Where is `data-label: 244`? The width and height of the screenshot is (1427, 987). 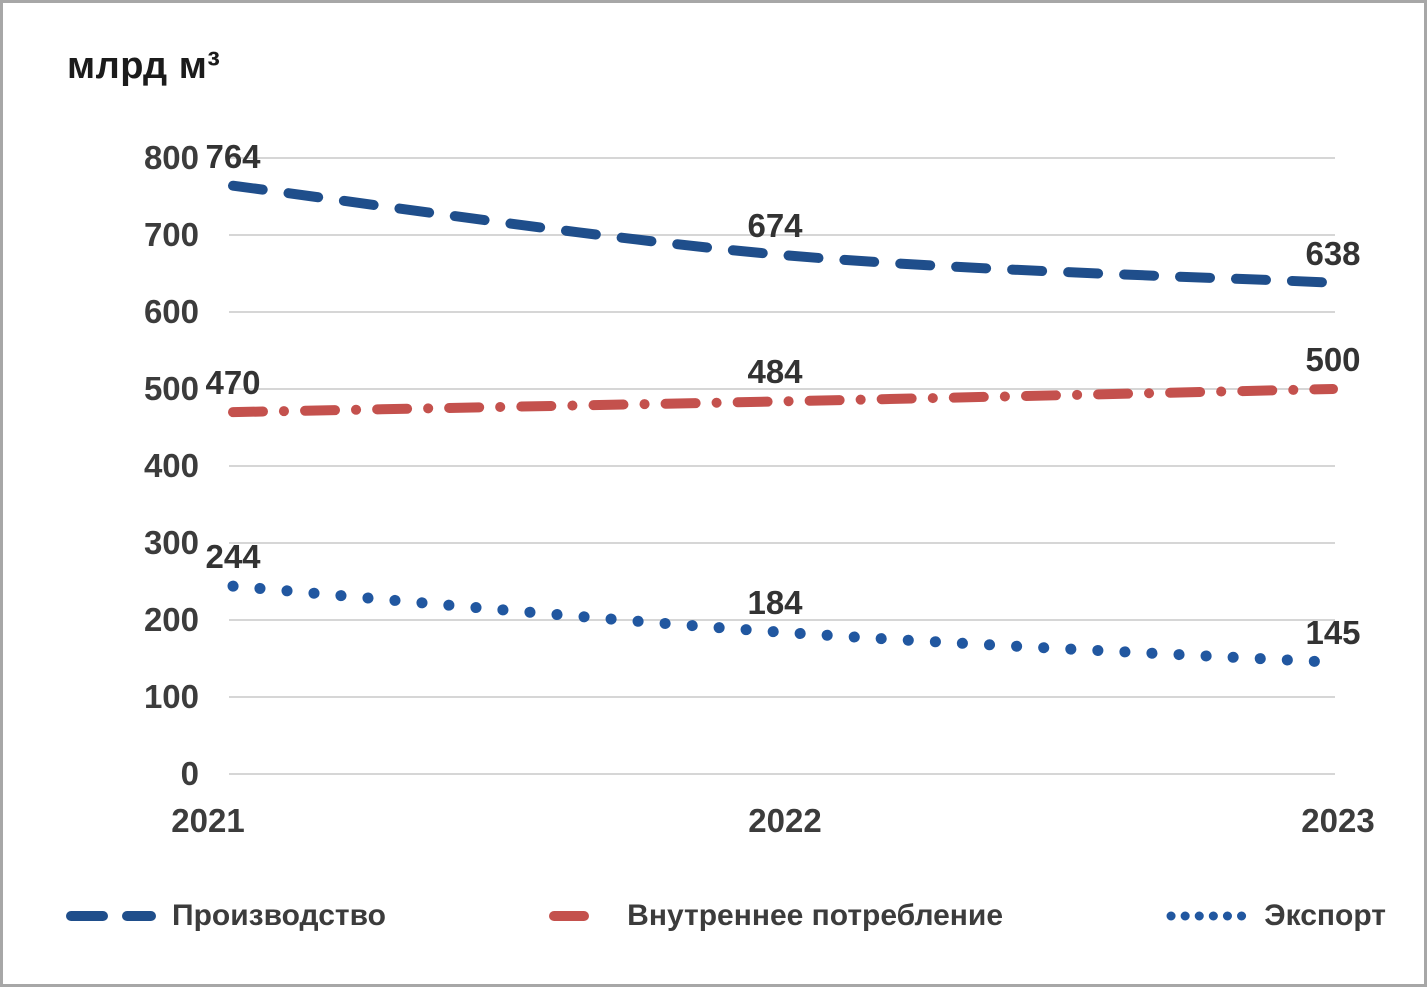 data-label: 244 is located at coordinates (233, 557).